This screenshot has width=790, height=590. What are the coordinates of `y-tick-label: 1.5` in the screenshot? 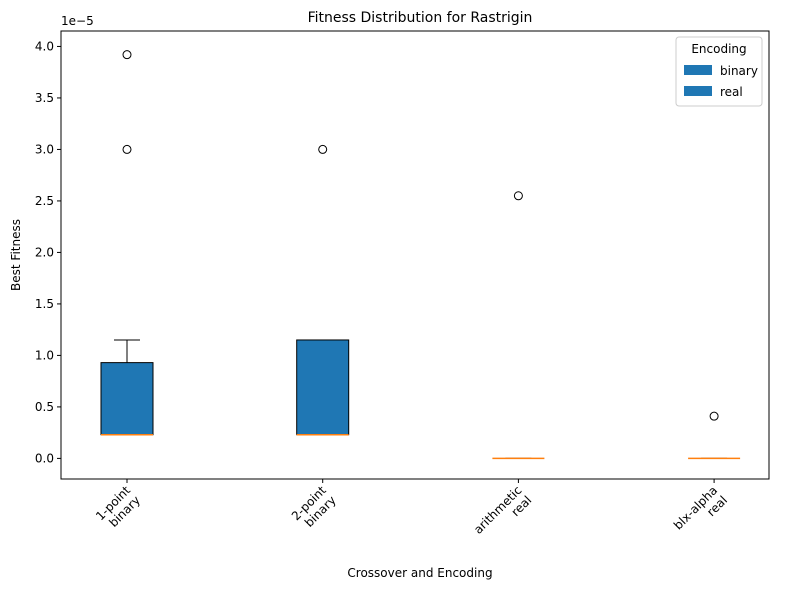 It's located at (44, 304).